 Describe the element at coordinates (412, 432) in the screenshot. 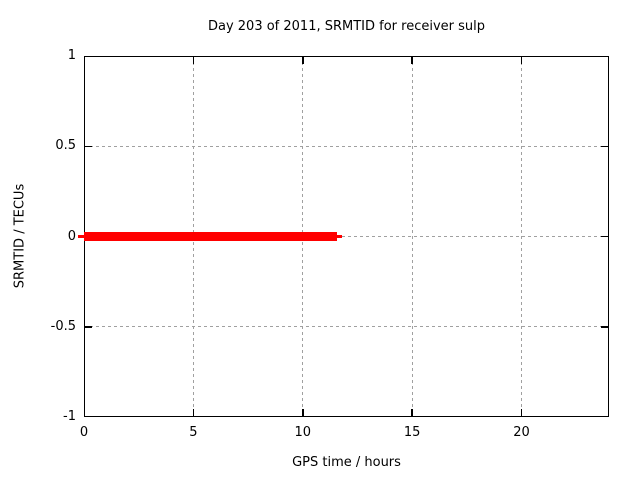

I see `x-tick-label: 15` at that location.